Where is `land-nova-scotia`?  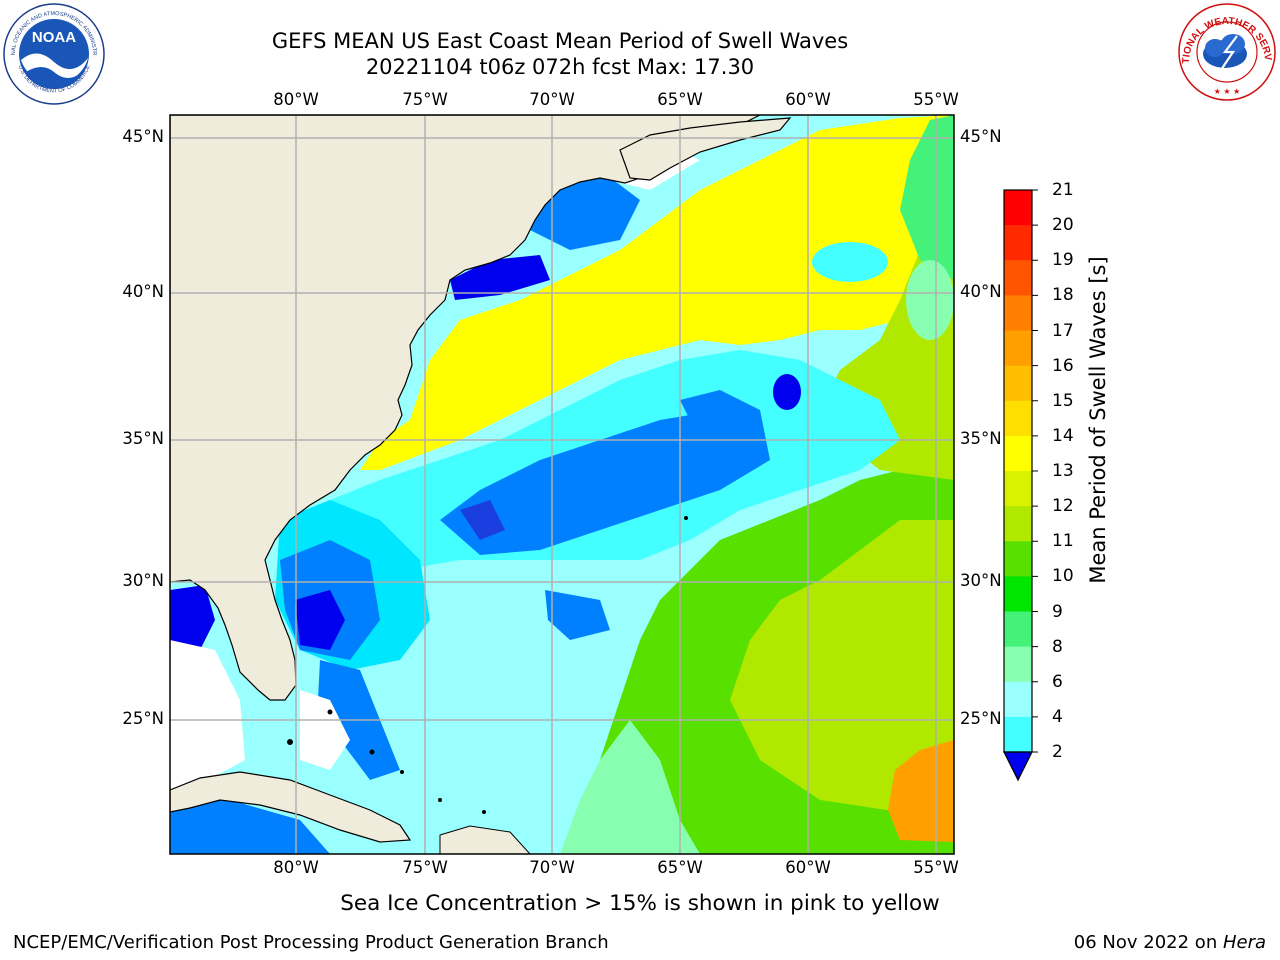
land-nova-scotia is located at coordinates (705, 149).